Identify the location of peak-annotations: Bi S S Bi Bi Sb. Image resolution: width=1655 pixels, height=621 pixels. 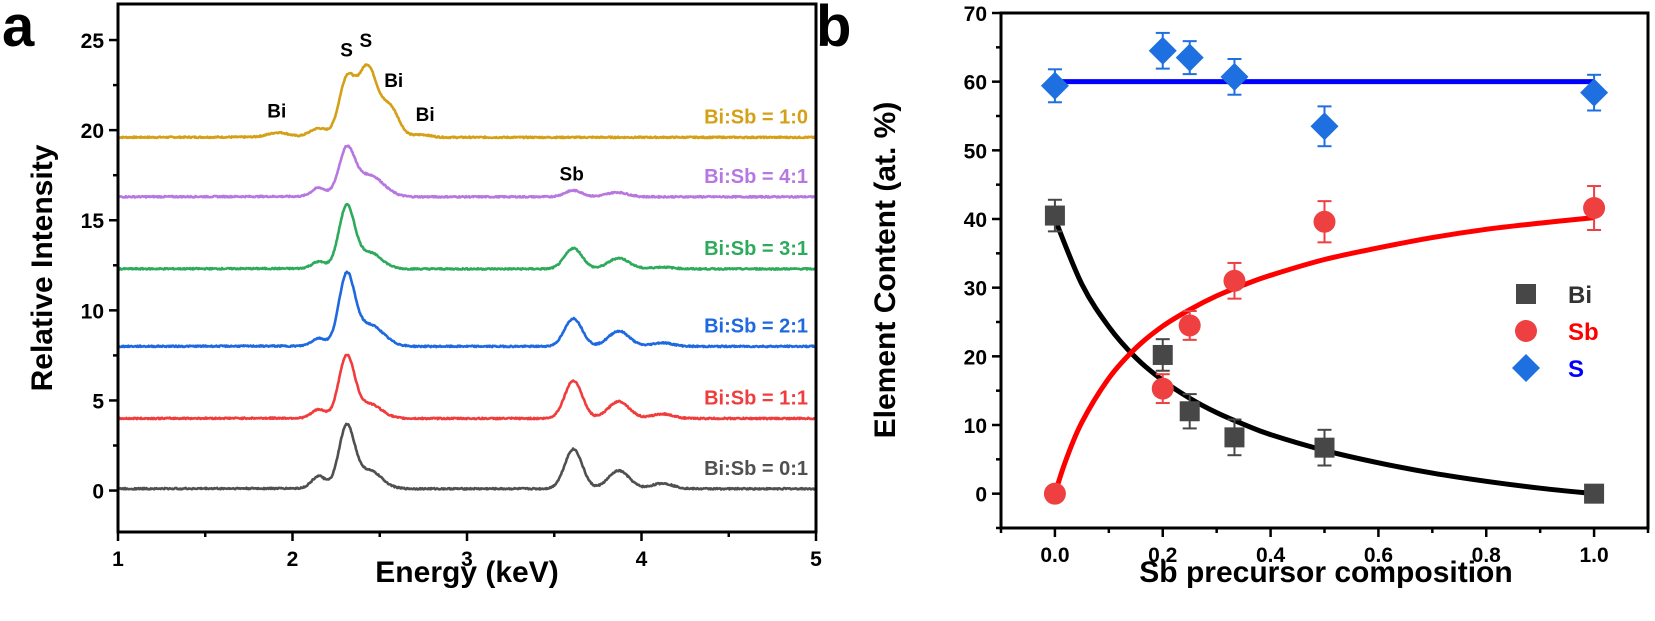
(425, 108).